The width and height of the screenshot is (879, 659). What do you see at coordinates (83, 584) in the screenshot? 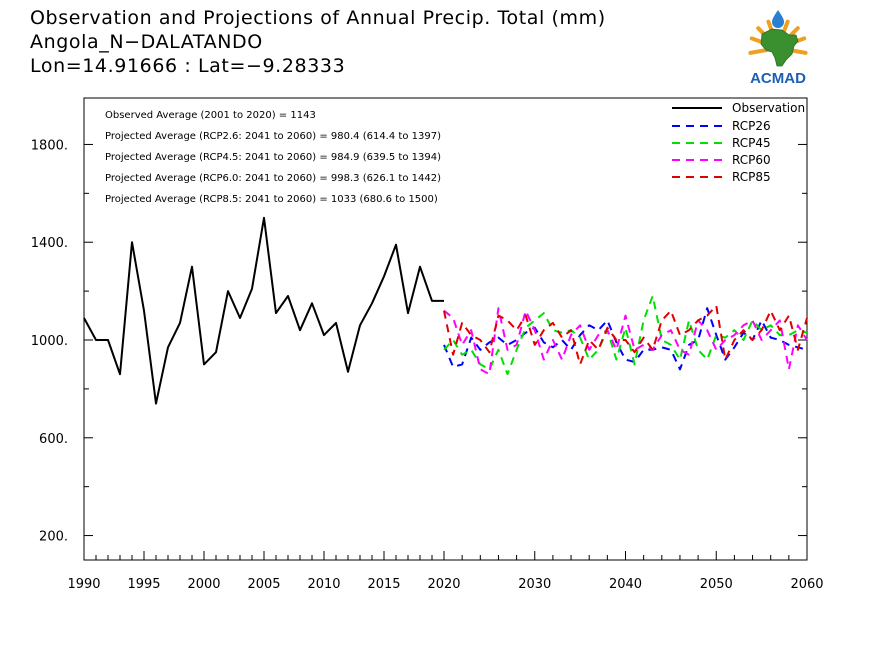
I see `x-tick-label: 1990` at bounding box center [83, 584].